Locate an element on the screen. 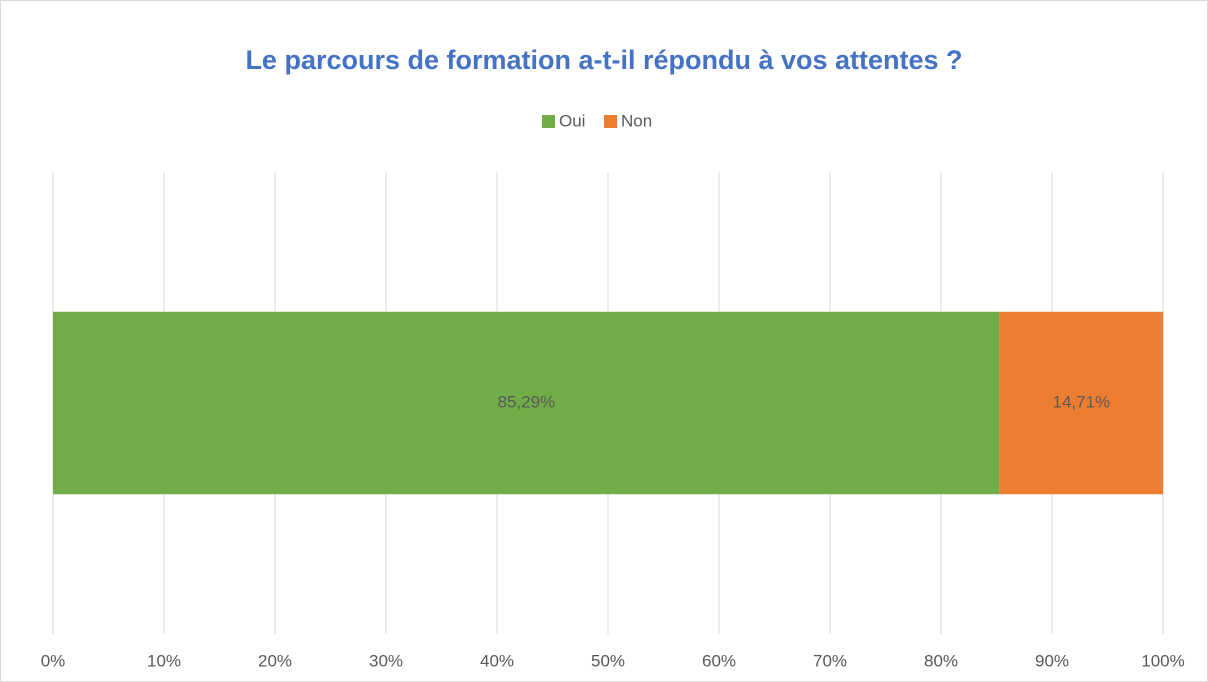  data-label: 14,71% is located at coordinates (1082, 401).